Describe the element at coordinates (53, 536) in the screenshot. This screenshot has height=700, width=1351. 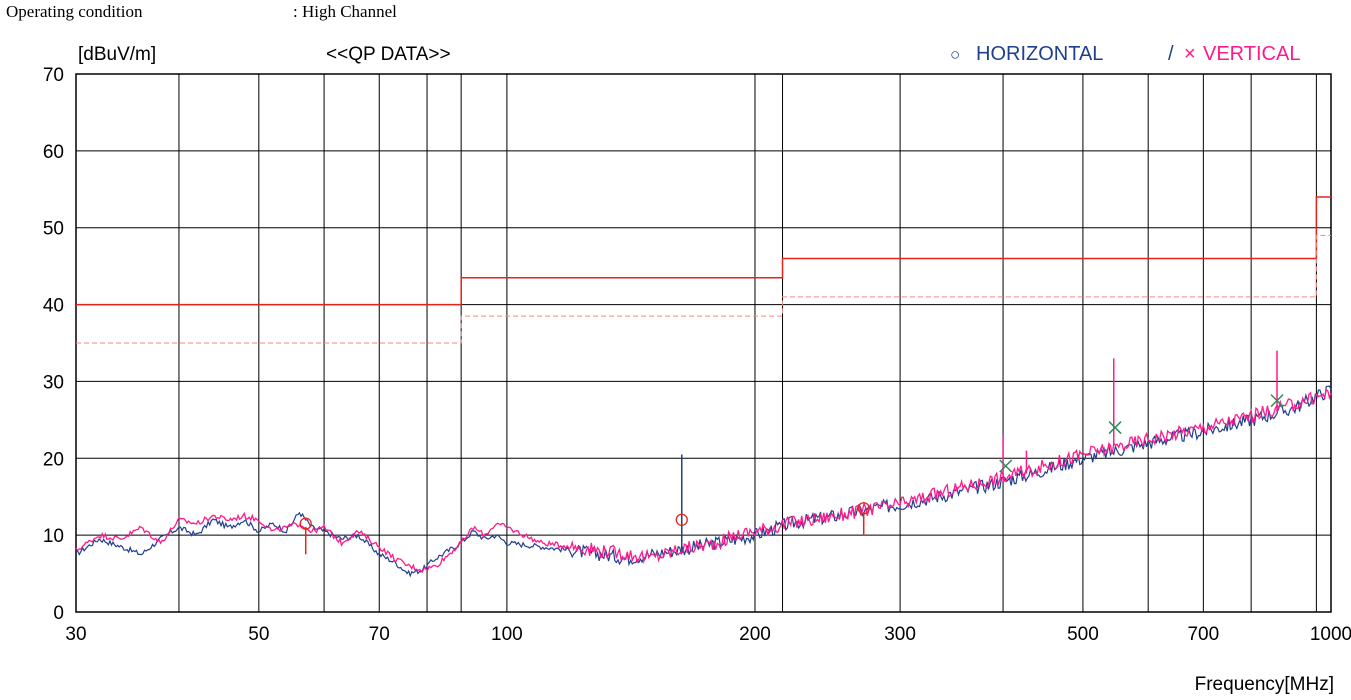
I see `y-tick-label: 10` at that location.